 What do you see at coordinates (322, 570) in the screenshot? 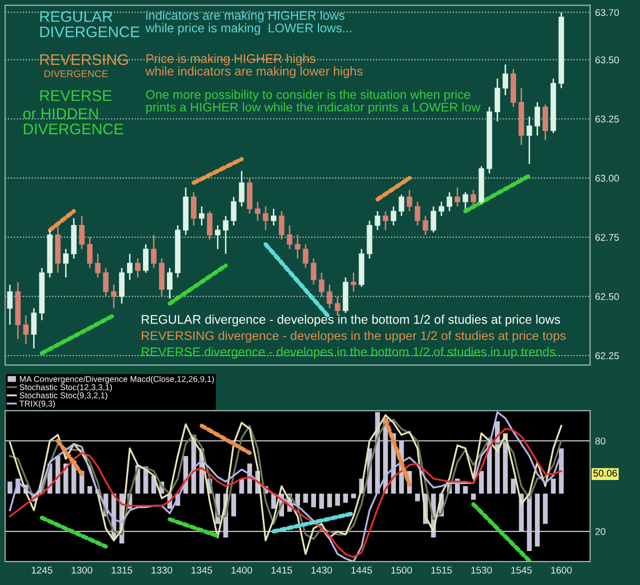
I see `x-tick-label: 1430` at bounding box center [322, 570].